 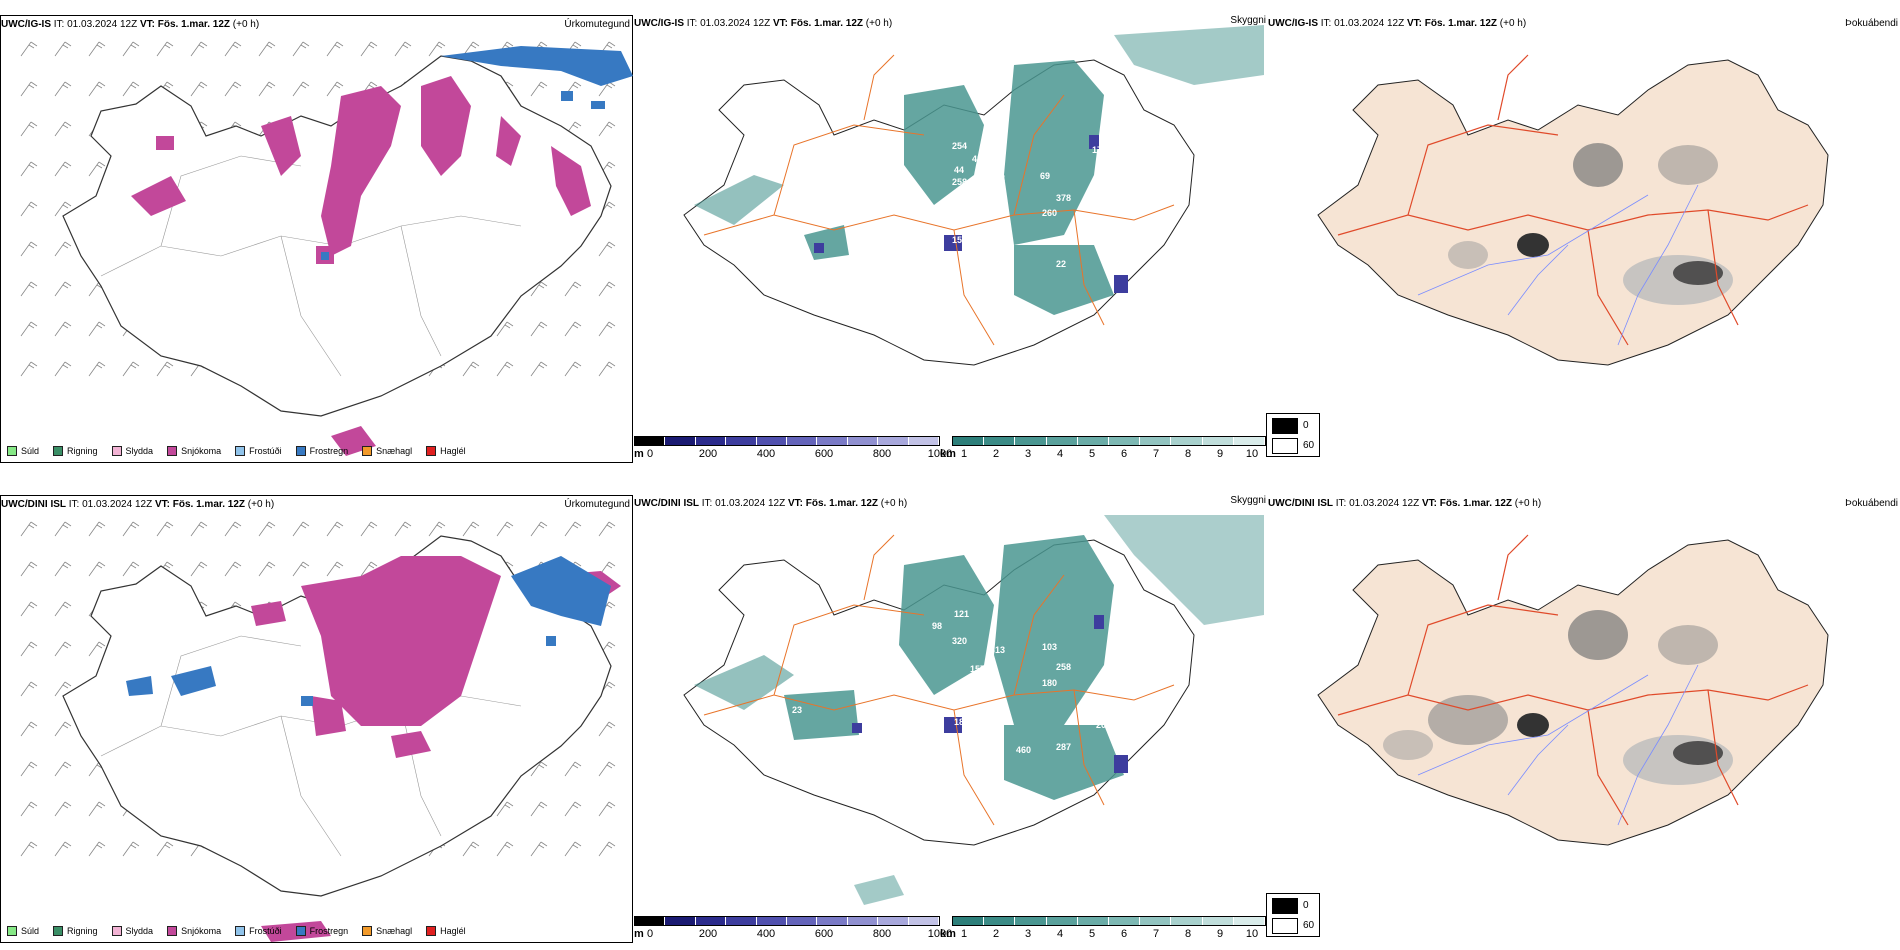 What do you see at coordinates (961, 722) in the screenshot?
I see `ceiling-label: 185` at bounding box center [961, 722].